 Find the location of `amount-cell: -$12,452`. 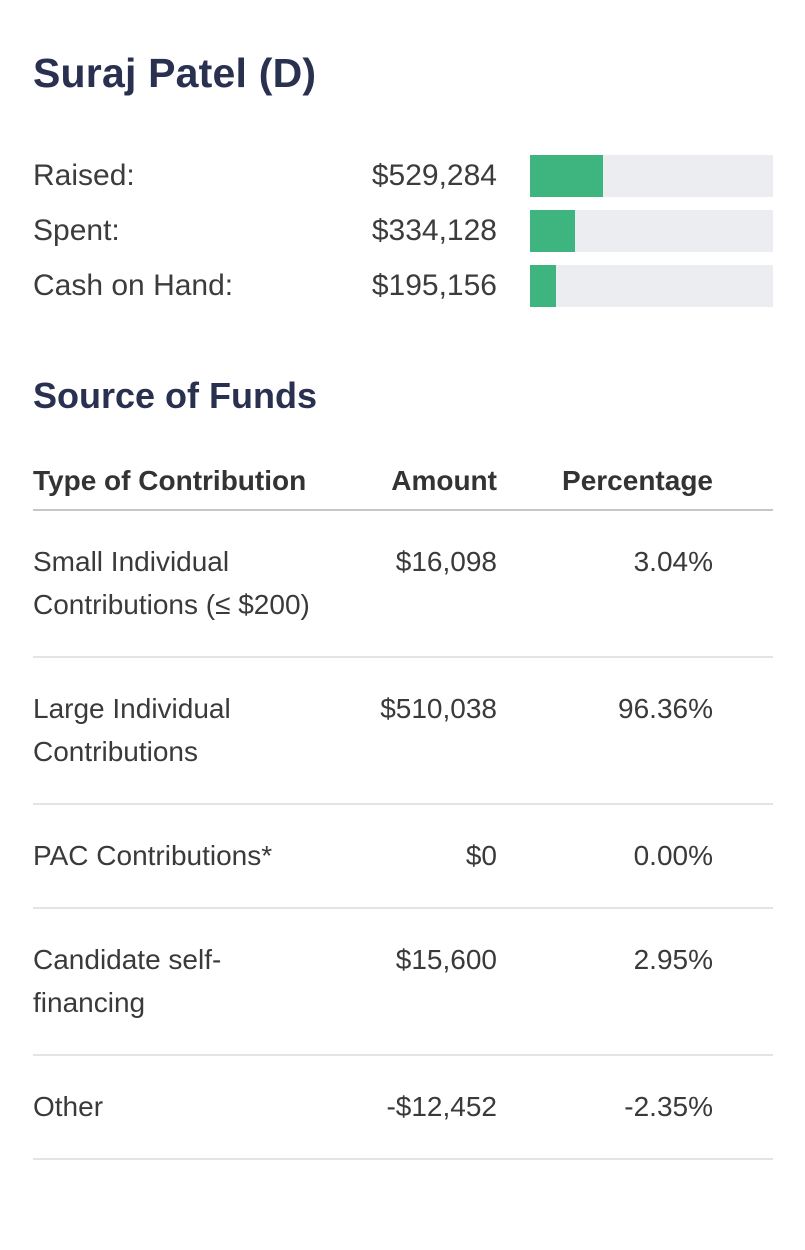

amount-cell: -$12,452 is located at coordinates (441, 1106).